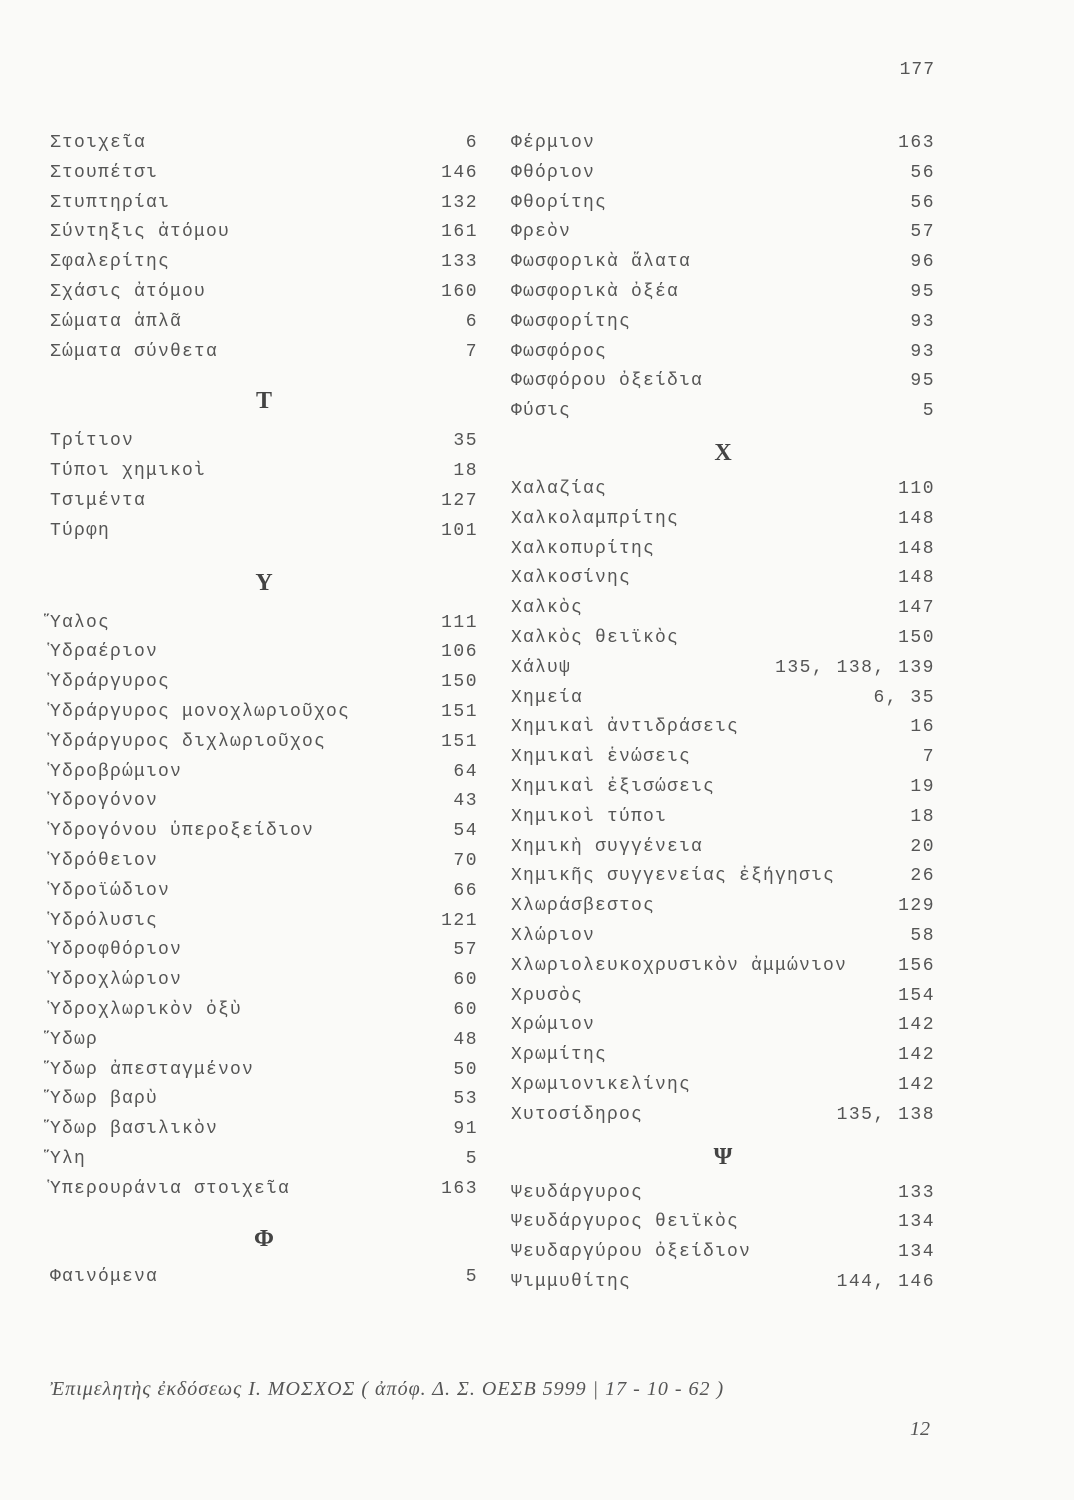  Describe the element at coordinates (723, 382) in the screenshot. I see `index-entry: Φωσφόρου ὀξείδια 95` at that location.